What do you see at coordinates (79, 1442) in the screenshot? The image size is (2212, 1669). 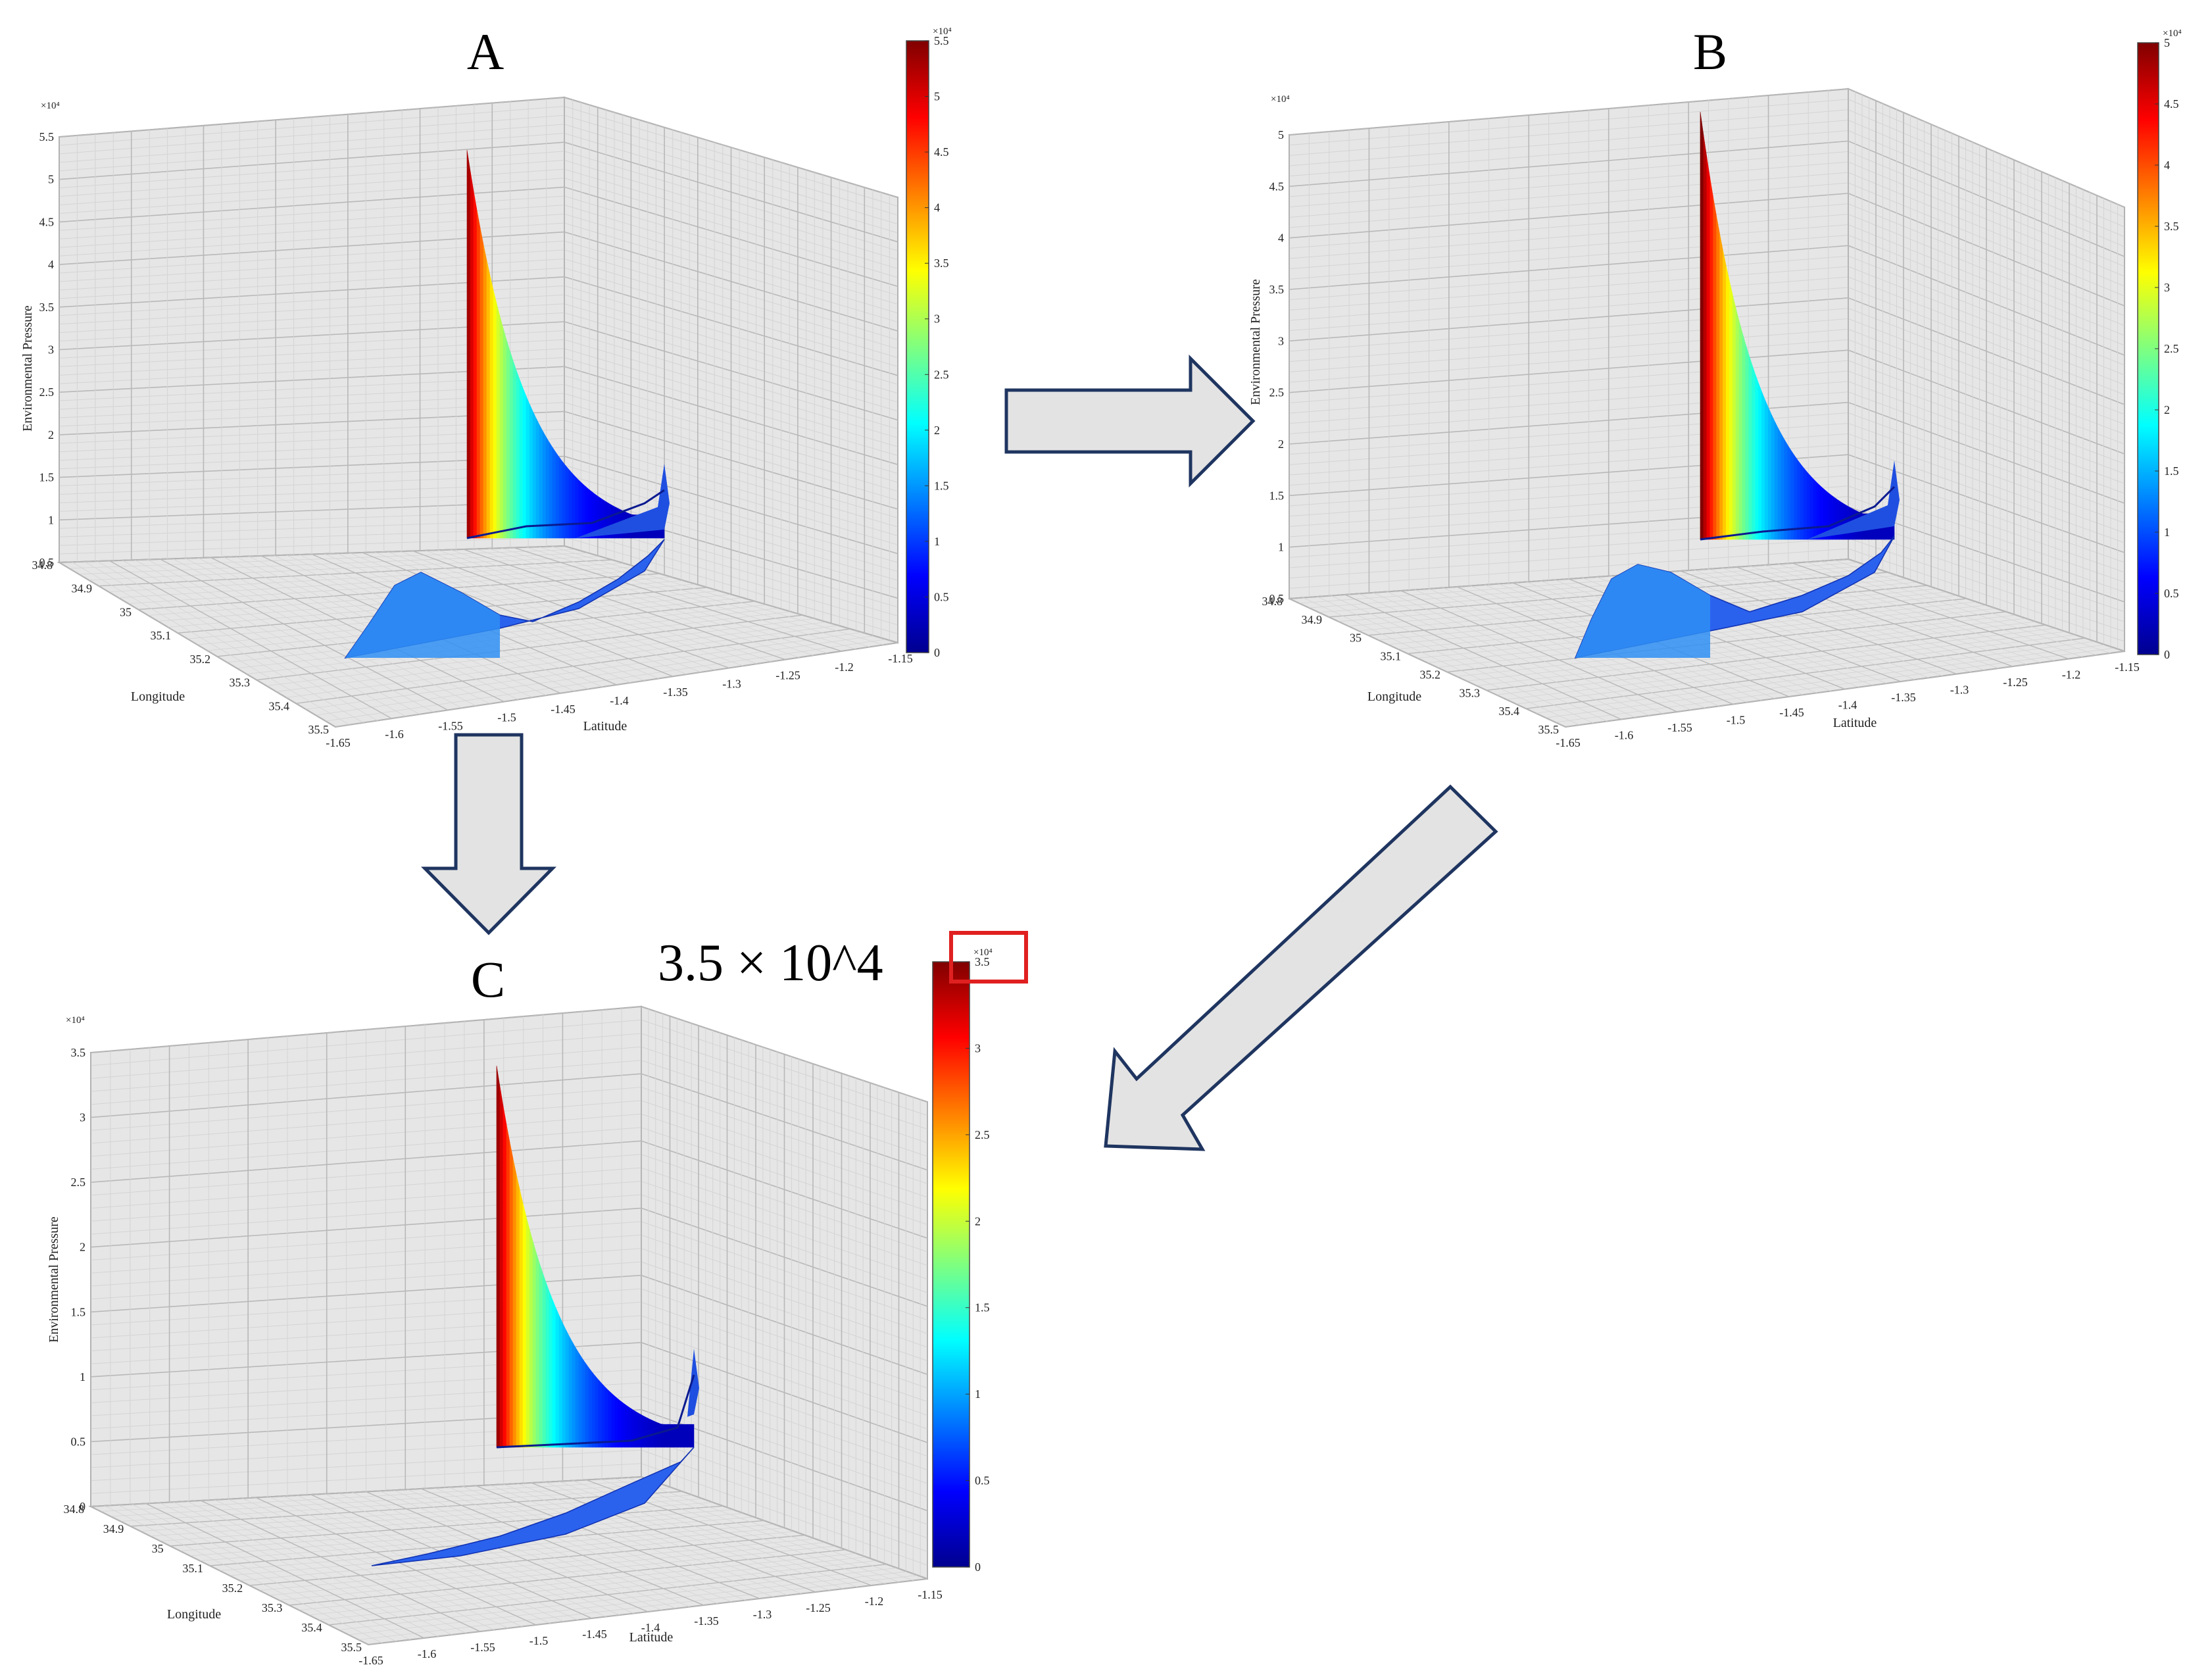 I see `z-tick-label: 0.5` at bounding box center [79, 1442].